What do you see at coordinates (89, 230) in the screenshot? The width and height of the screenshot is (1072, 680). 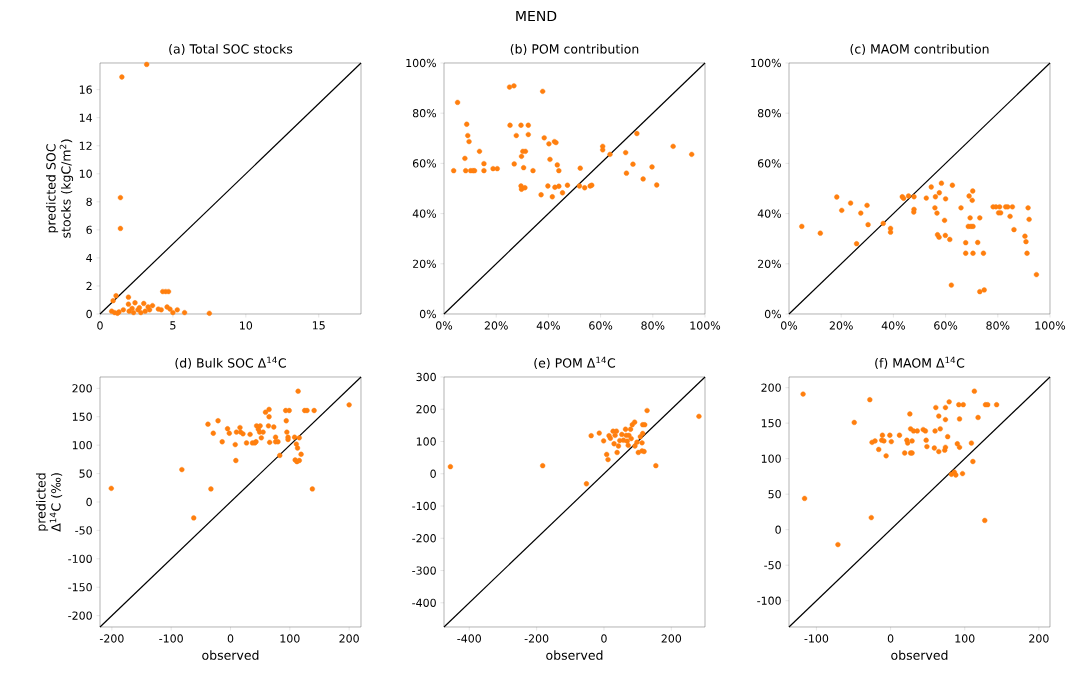 I see `y-tick-label: 6` at bounding box center [89, 230].